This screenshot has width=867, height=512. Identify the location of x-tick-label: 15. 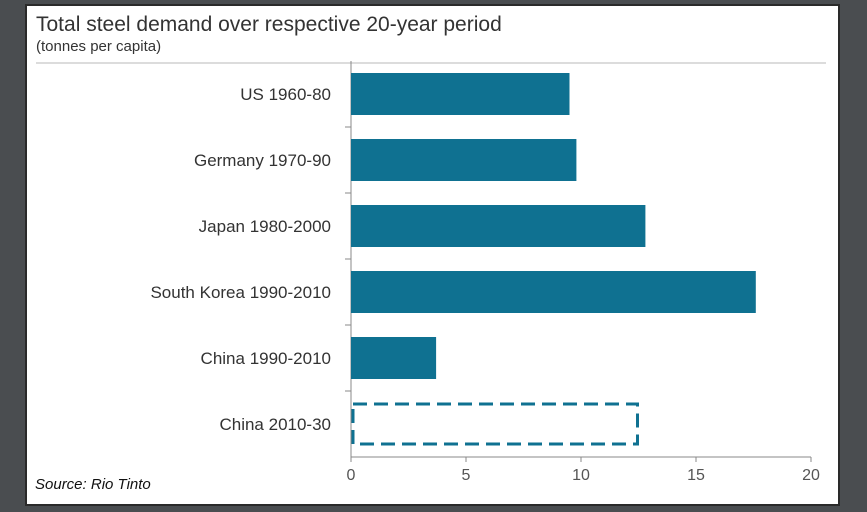
(696, 475).